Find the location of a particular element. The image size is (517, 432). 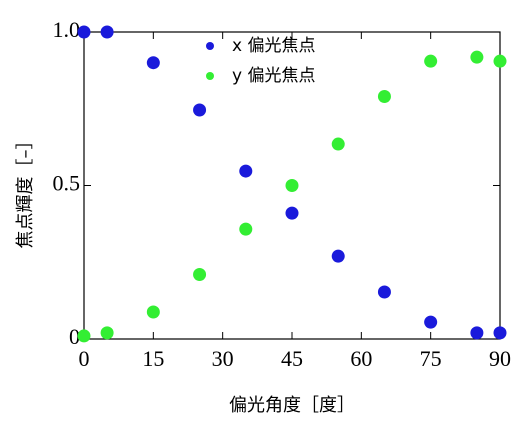

x-tick-label: 0 is located at coordinates (84, 358).